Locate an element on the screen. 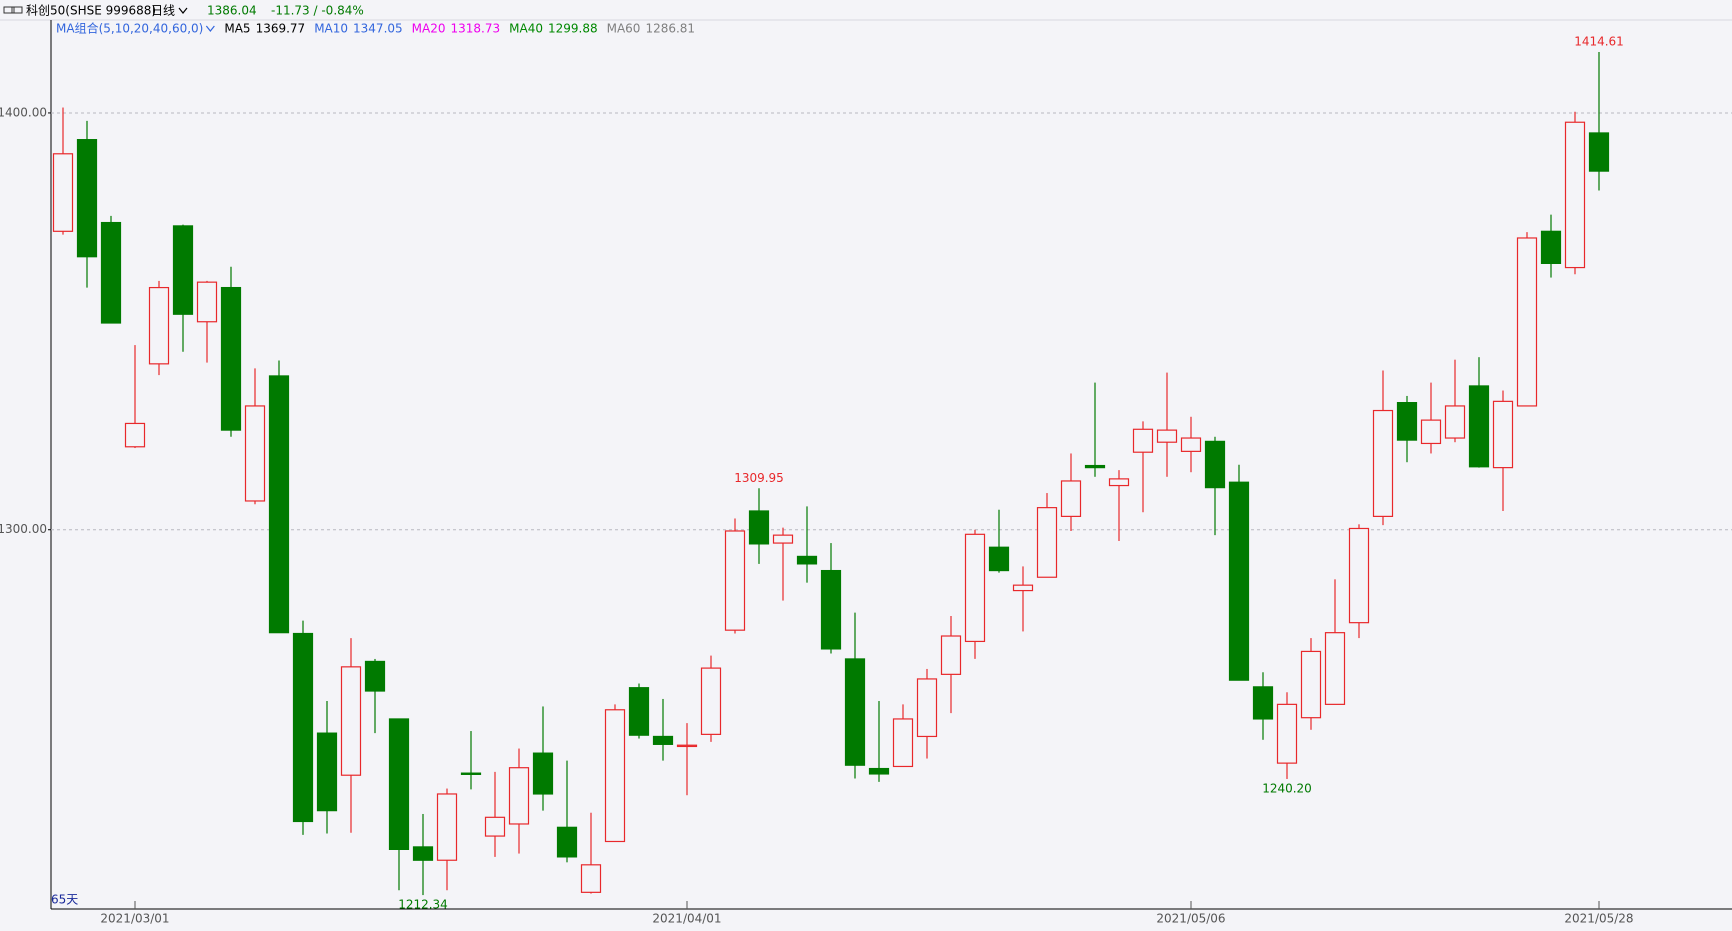 This screenshot has width=1732, height=931. legend-value: 1347.05 is located at coordinates (378, 29).